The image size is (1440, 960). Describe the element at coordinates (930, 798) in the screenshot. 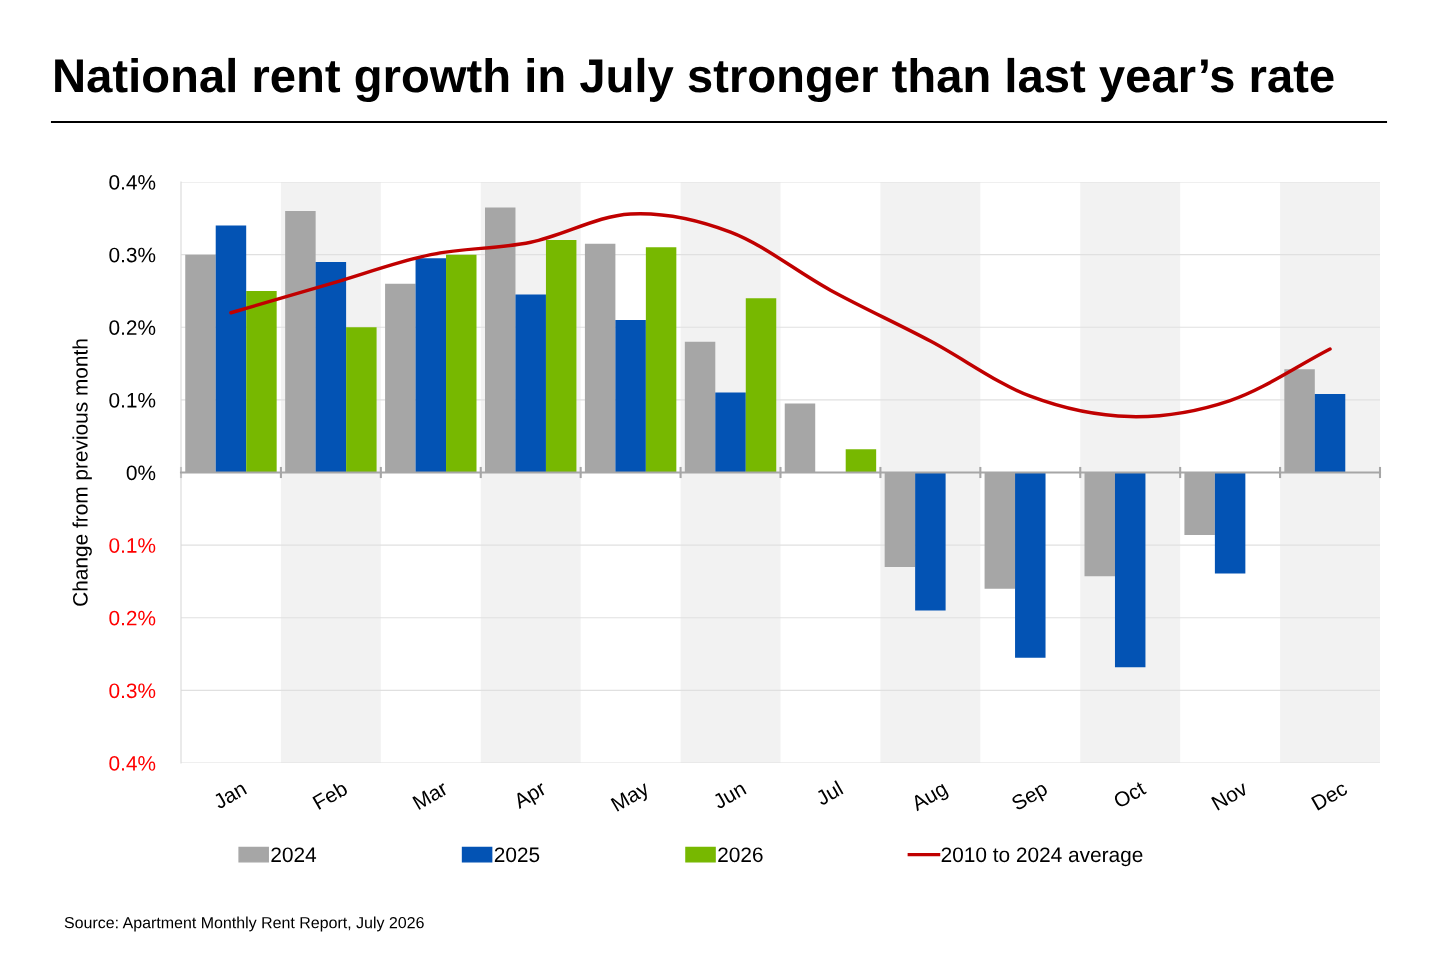

I see `x-tick-label: Aug` at that location.